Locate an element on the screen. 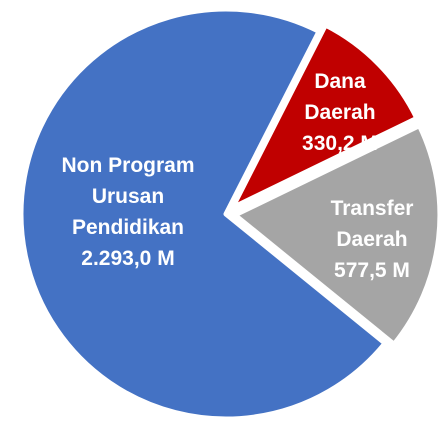 Image resolution: width=445 pixels, height=423 pixels. slice-label: Dana Daerah 330,2 M is located at coordinates (340, 112).